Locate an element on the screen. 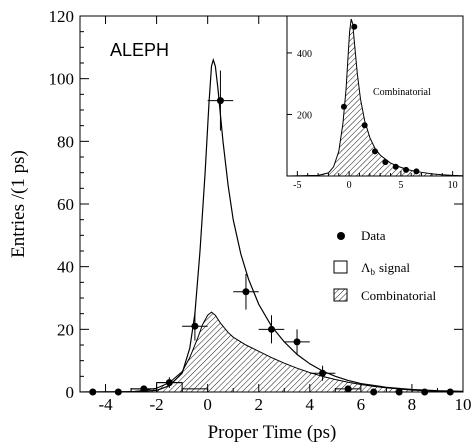 The width and height of the screenshot is (471, 442). inset-combinatorial-area-layer is located at coordinates (375, 97).